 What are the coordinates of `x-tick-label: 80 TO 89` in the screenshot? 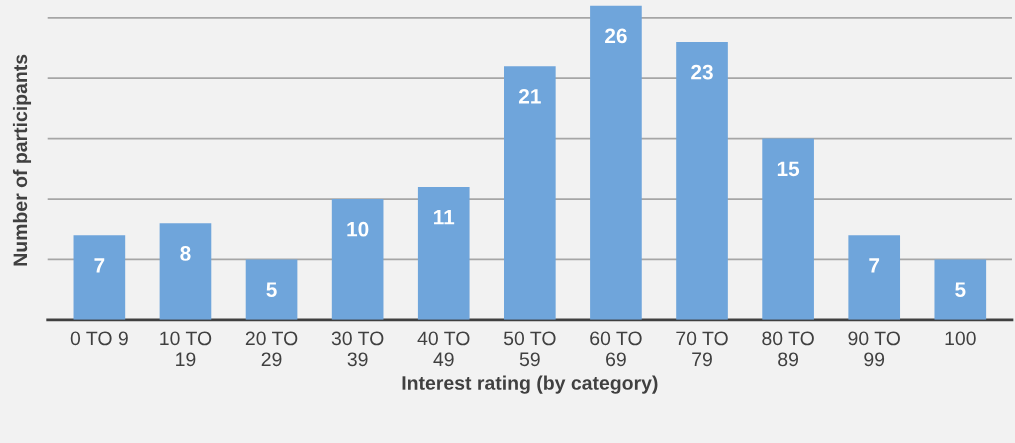 It's located at (788, 349).